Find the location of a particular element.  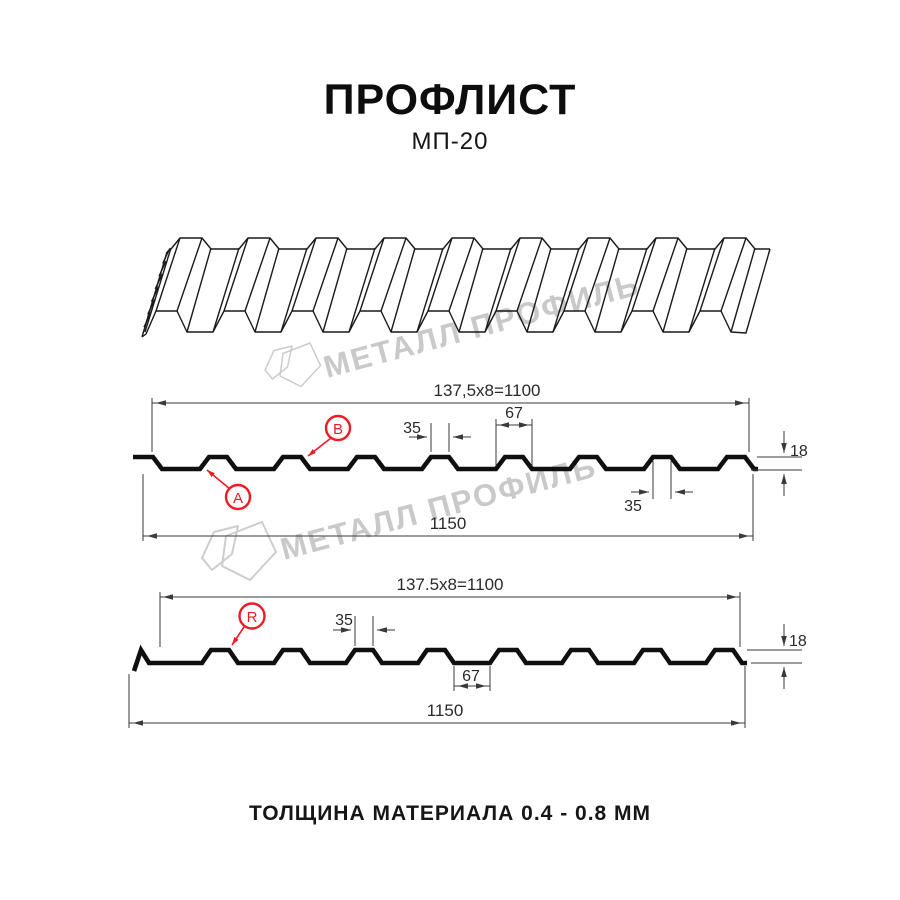

callout-marker-r: R is located at coordinates (248, 624).